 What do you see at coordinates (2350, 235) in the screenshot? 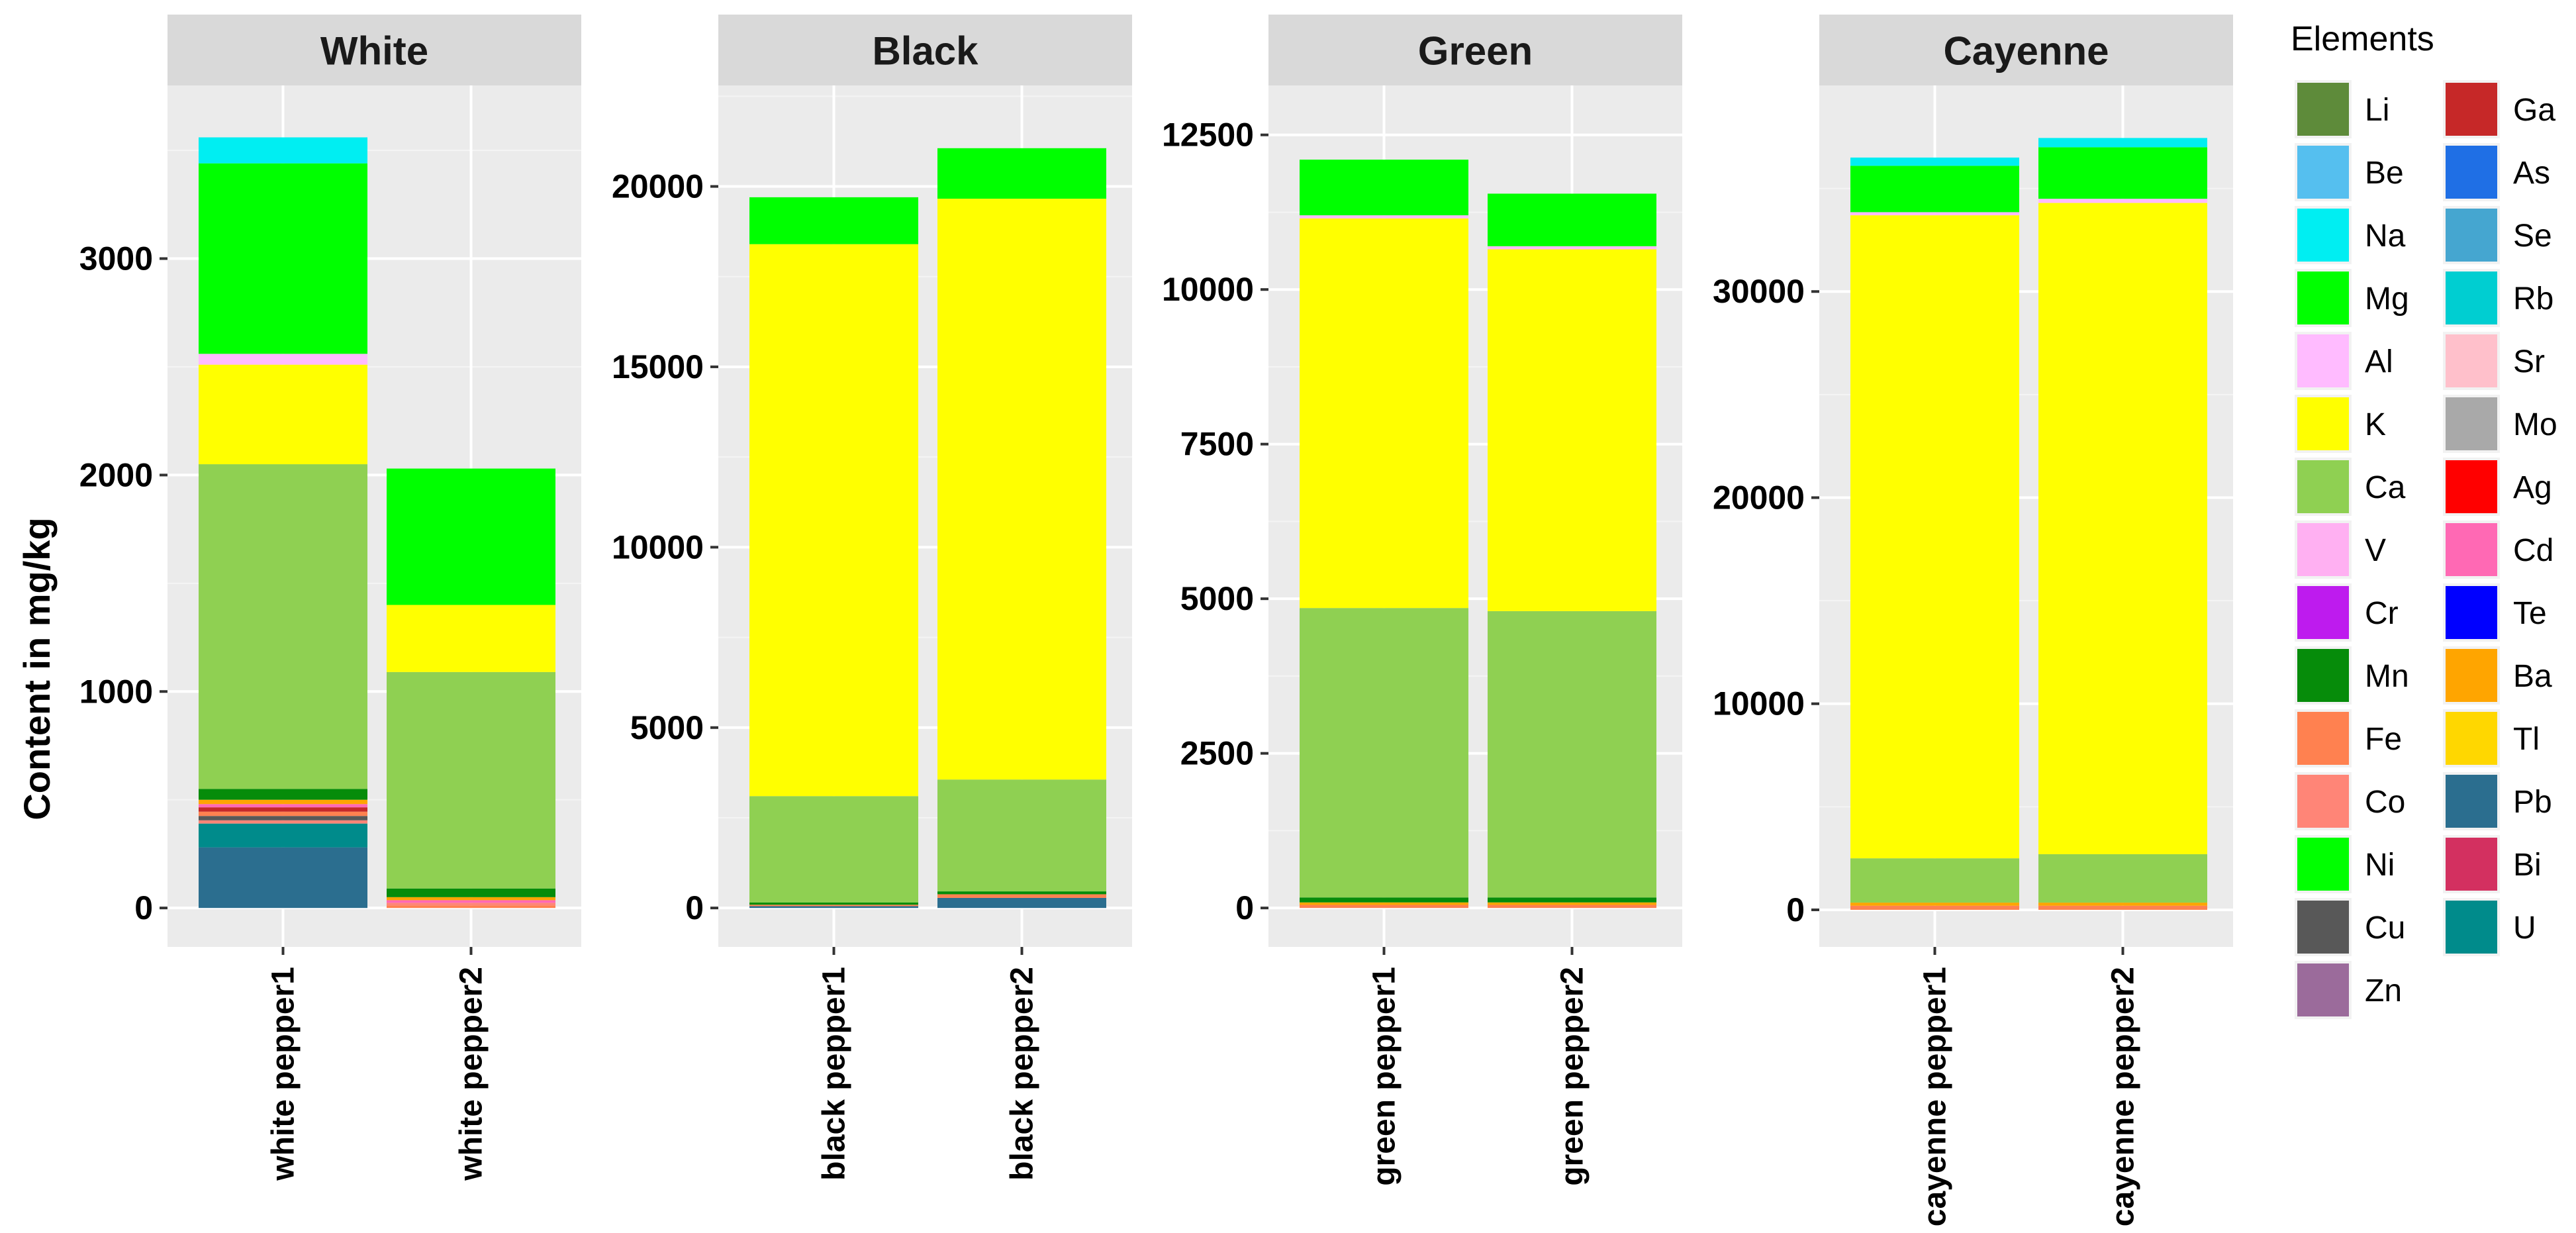
I see `legend-item-na: Na` at bounding box center [2350, 235].